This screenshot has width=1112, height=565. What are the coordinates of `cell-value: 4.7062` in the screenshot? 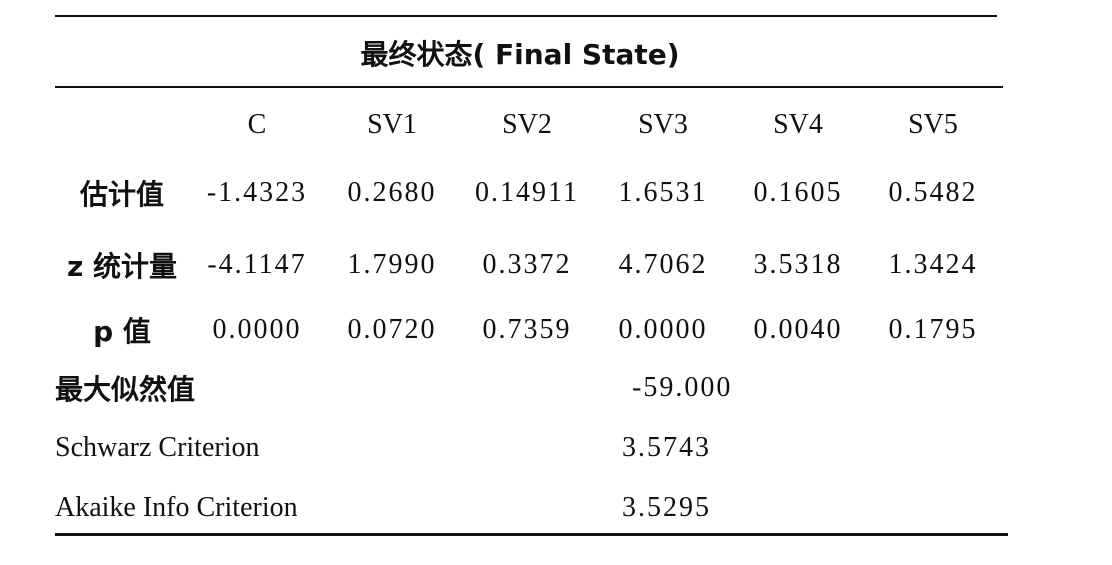 It's located at (663, 264).